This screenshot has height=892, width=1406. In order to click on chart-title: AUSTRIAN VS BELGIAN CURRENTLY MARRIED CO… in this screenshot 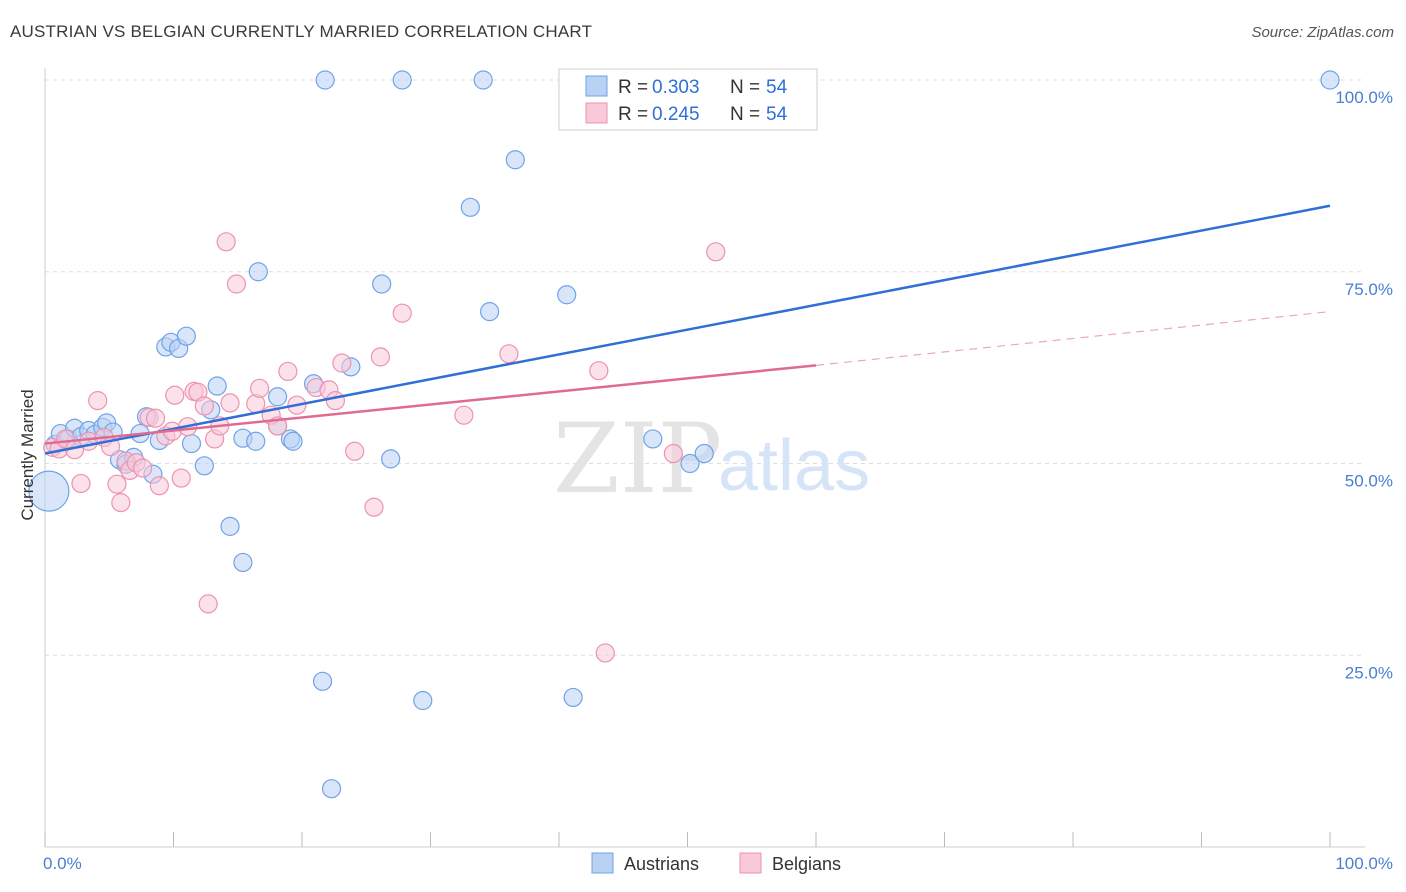, I will do `click(301, 31)`.